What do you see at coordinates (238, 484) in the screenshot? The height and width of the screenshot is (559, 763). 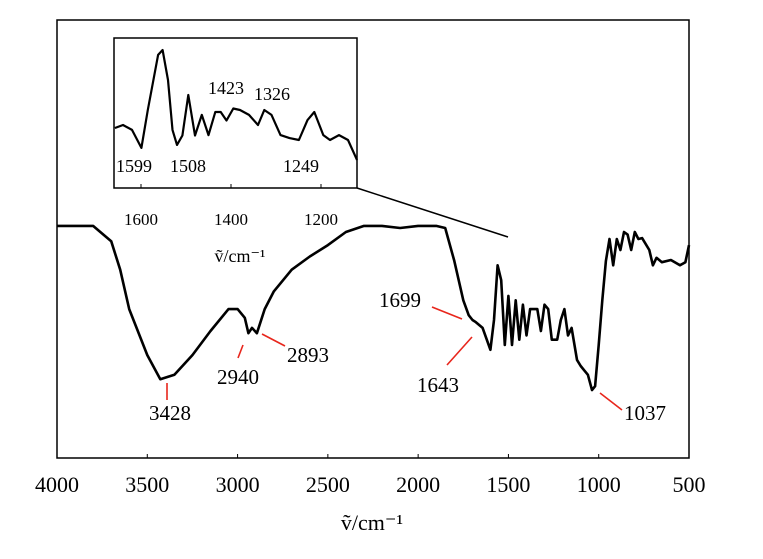 I see `x-tick-label: 3000` at bounding box center [238, 484].